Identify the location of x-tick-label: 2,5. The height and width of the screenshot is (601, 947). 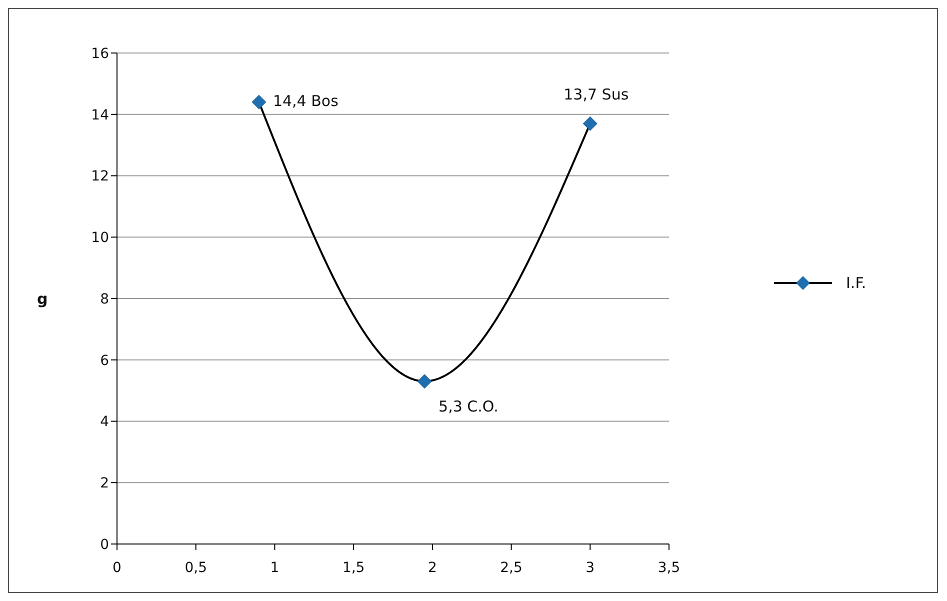
(511, 568).